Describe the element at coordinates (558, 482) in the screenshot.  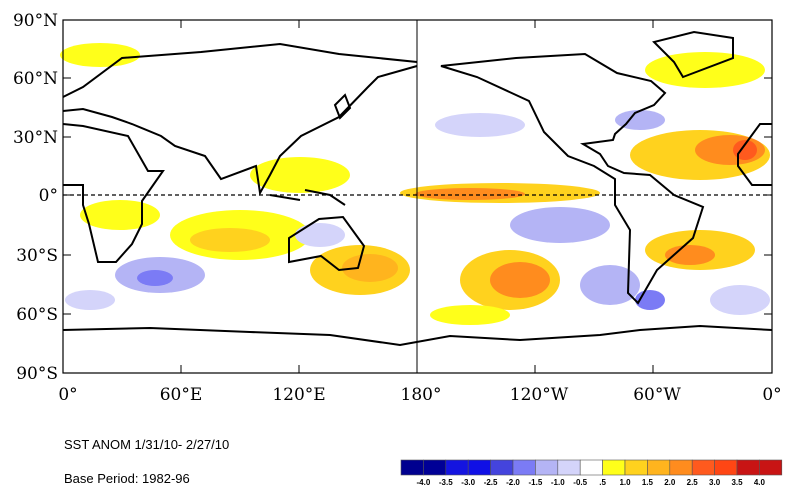
I see `colorbar-label: -1.0` at that location.